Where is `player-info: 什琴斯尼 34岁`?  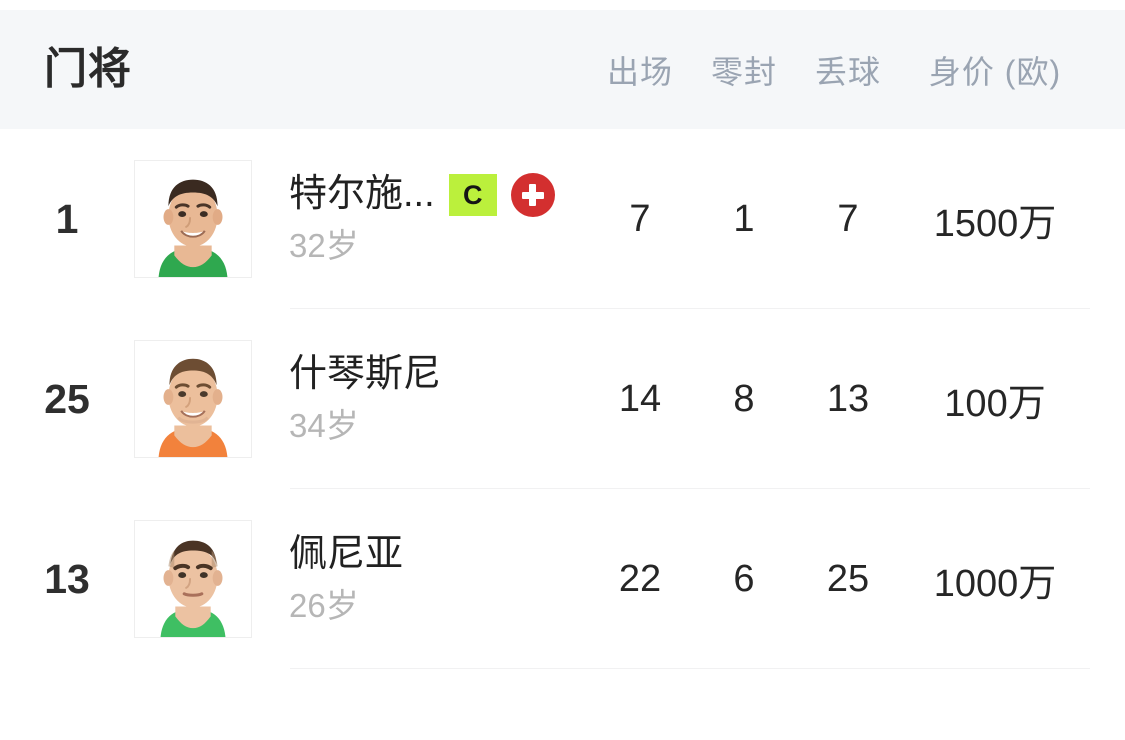
player-info: 什琴斯尼 34岁 is located at coordinates (420, 399).